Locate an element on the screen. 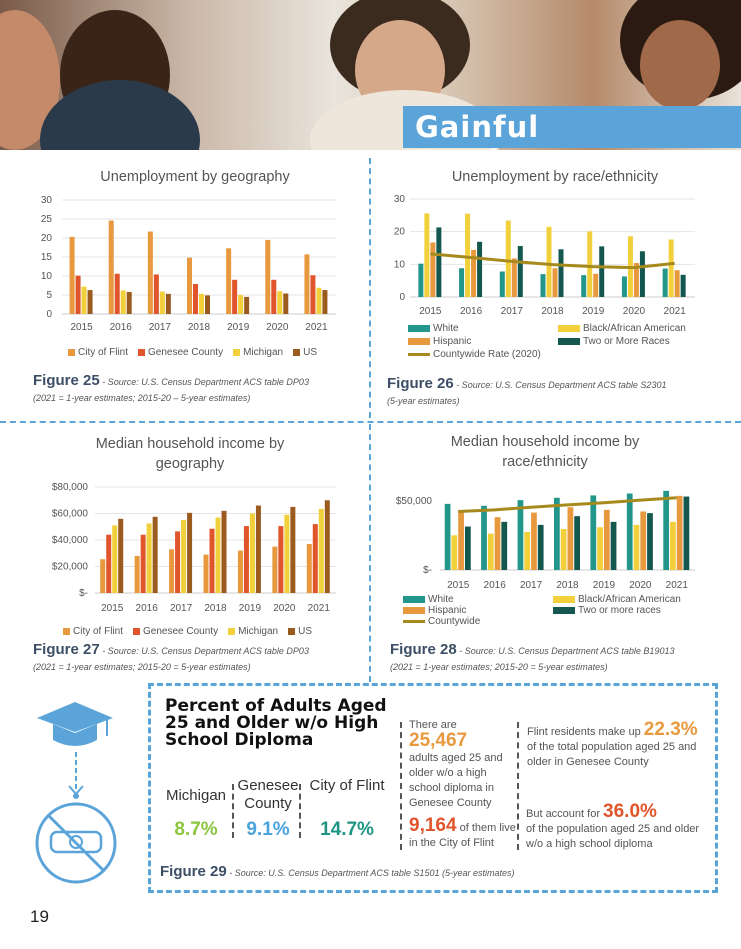 This screenshot has width=741, height=949. countywide-line is located at coordinates (567, 504).